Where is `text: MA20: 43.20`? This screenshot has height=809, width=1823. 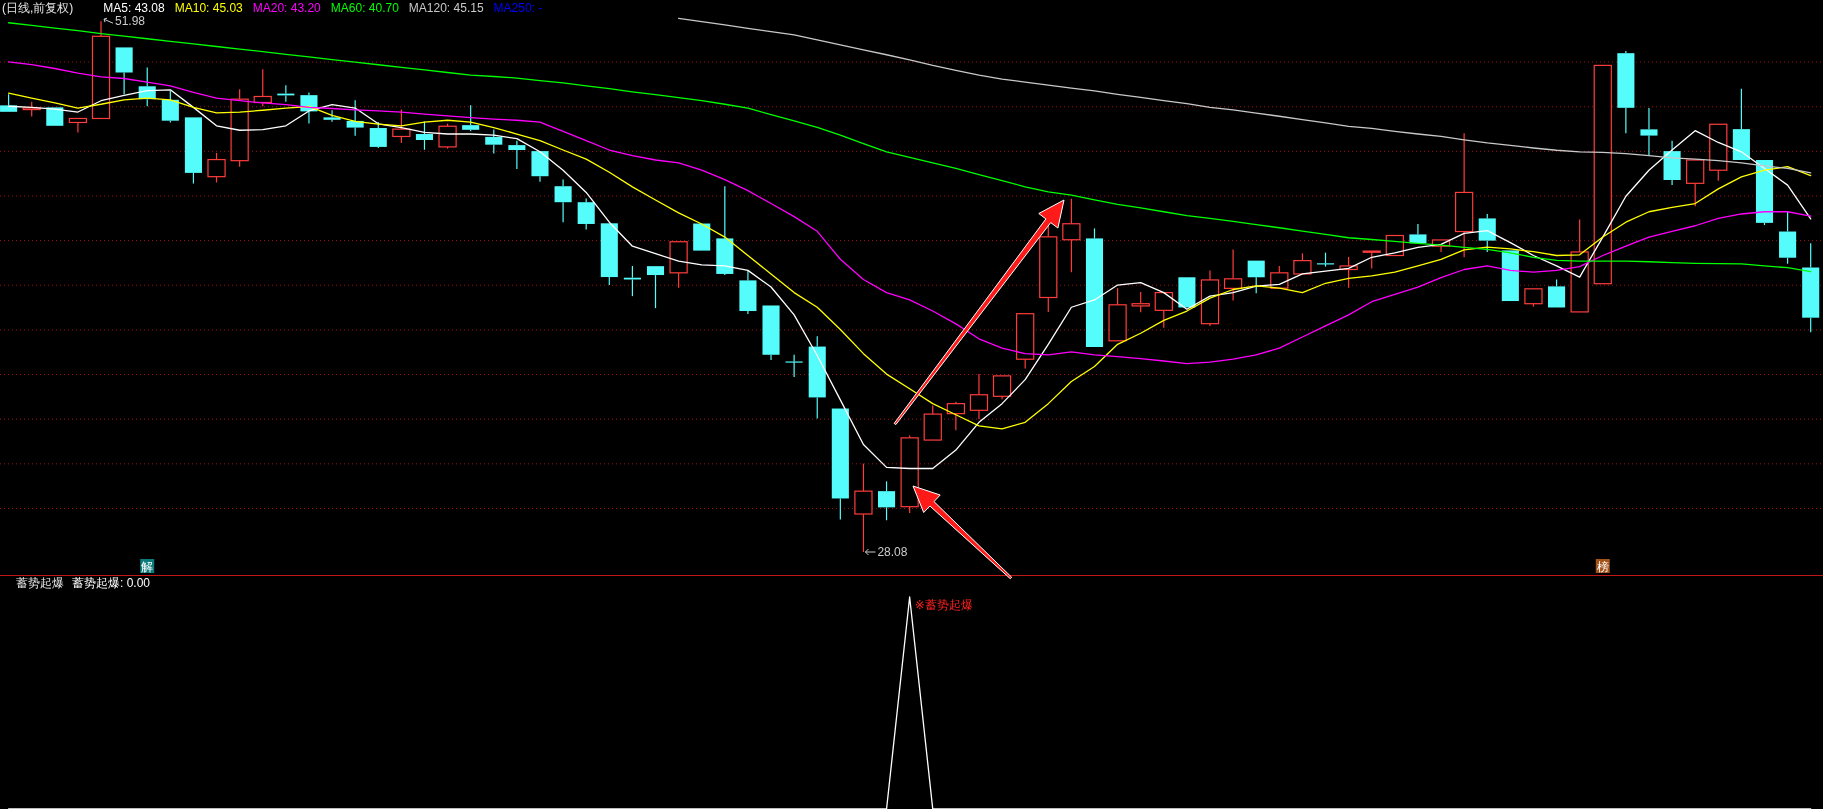 text: MA20: 43.20 is located at coordinates (287, 8).